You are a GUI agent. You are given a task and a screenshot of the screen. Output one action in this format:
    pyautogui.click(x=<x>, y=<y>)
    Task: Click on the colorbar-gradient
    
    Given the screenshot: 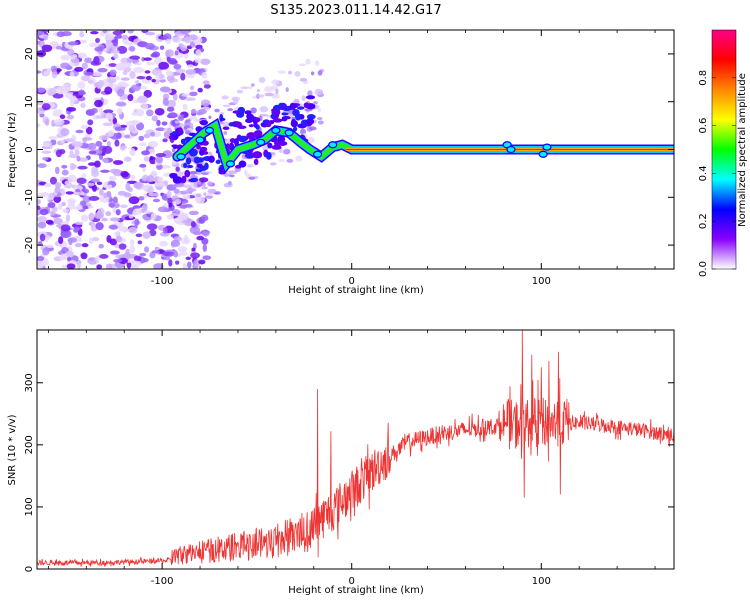 What is the action you would take?
    pyautogui.click(x=724, y=149)
    